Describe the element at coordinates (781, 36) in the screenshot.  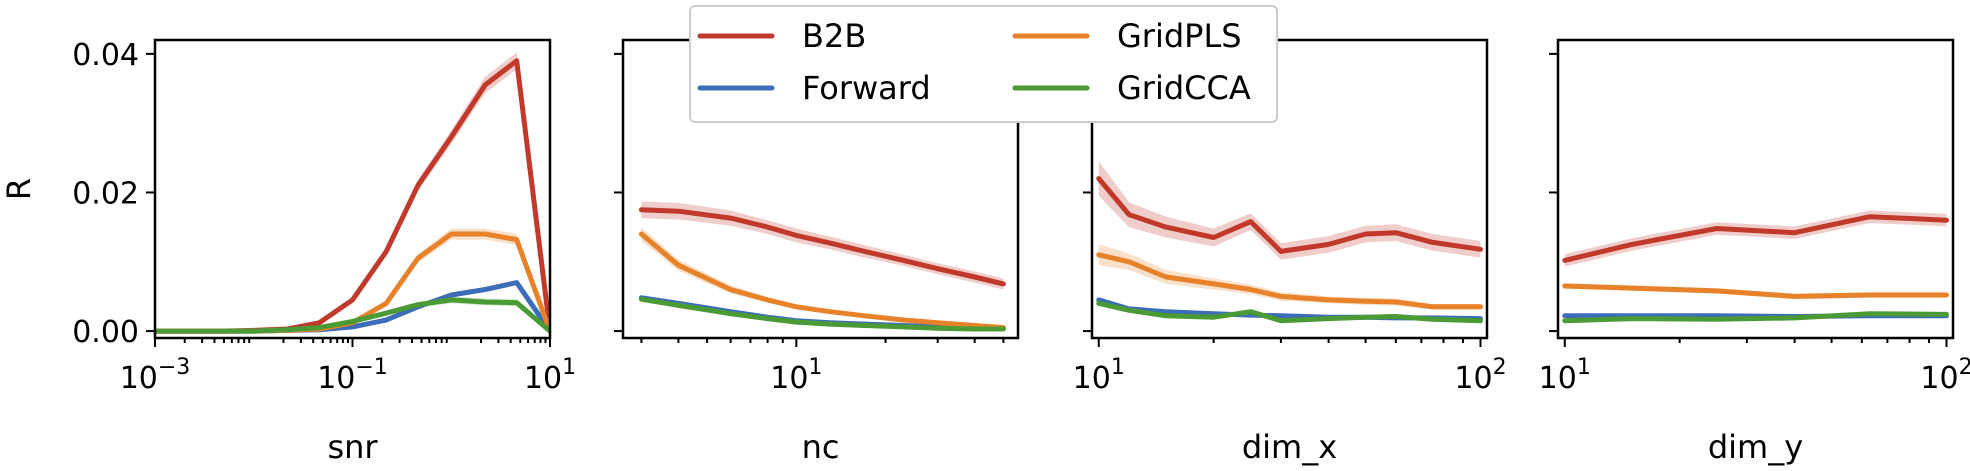
I see `legend-item-b2b: B2B` at that location.